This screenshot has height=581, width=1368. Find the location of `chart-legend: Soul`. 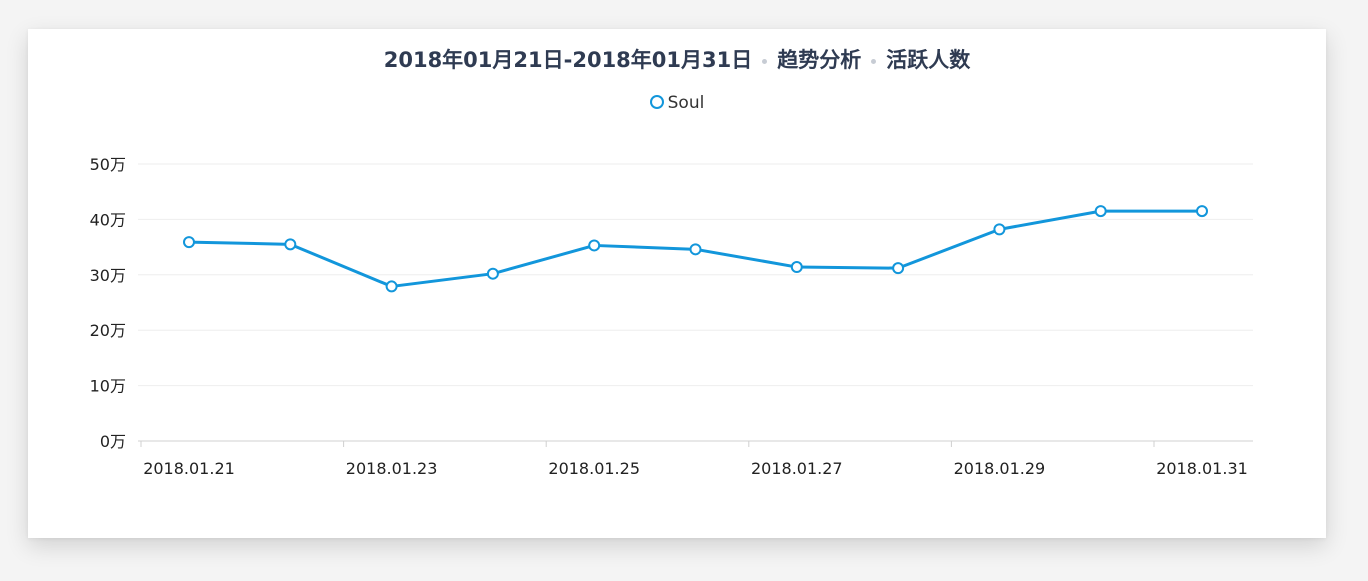

chart-legend: Soul is located at coordinates (677, 103).